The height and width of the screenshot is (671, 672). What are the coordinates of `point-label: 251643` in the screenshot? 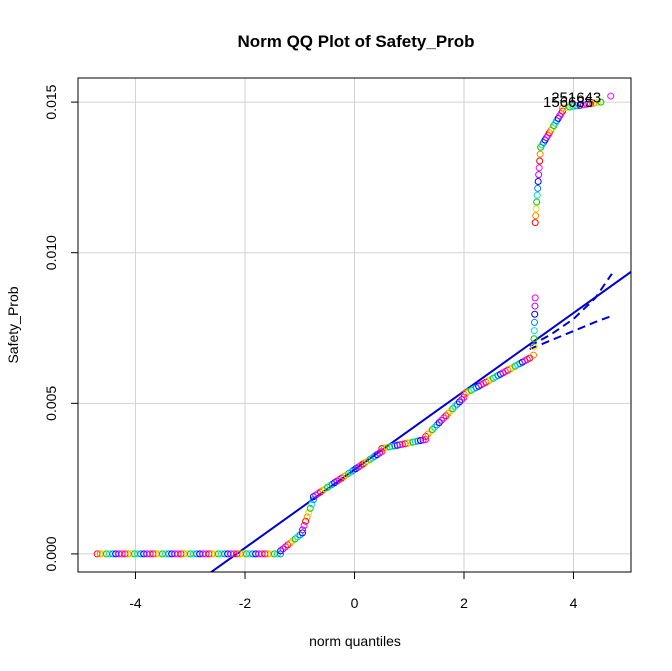 It's located at (576, 98).